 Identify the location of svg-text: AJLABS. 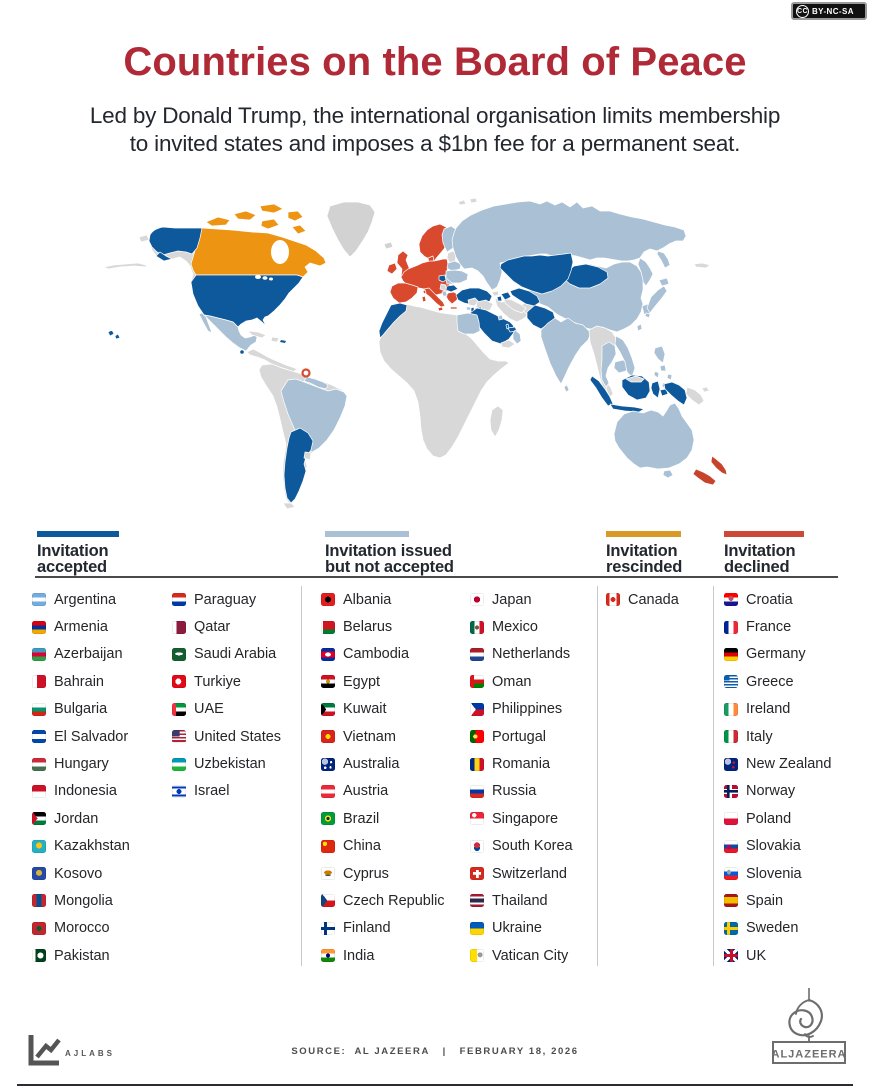
(90, 1053).